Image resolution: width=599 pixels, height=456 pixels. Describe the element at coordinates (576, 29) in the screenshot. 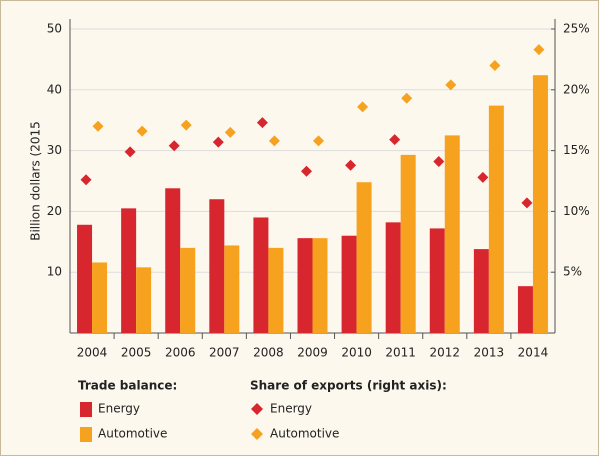

I see `y2-tick-label: 25%` at that location.